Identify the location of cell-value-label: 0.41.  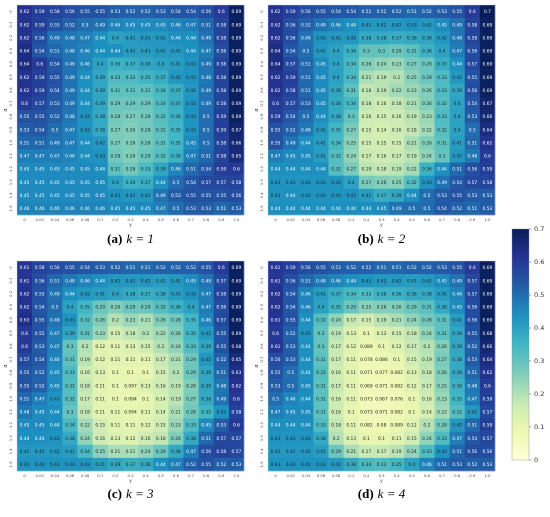
(131, 52).